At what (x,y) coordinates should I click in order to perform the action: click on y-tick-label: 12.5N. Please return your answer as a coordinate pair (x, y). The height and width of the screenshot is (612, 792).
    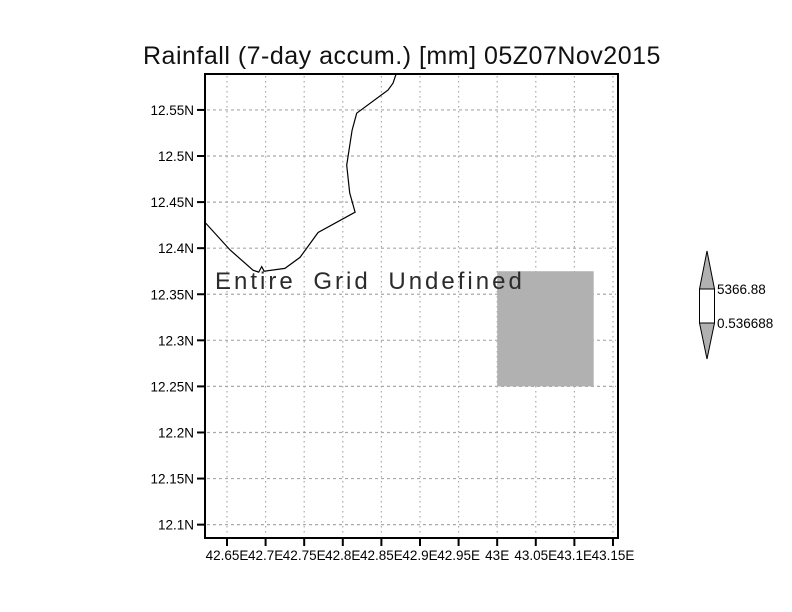
    Looking at the image, I should click on (176, 156).